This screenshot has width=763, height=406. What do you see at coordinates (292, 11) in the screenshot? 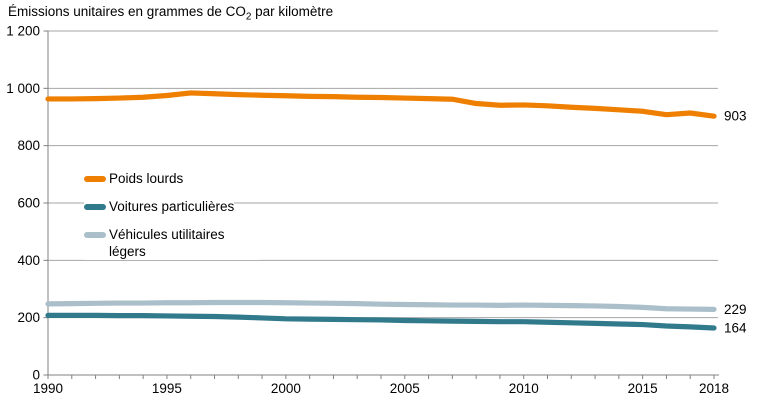
I see `chart-title-suffix: par kilomètre` at bounding box center [292, 11].